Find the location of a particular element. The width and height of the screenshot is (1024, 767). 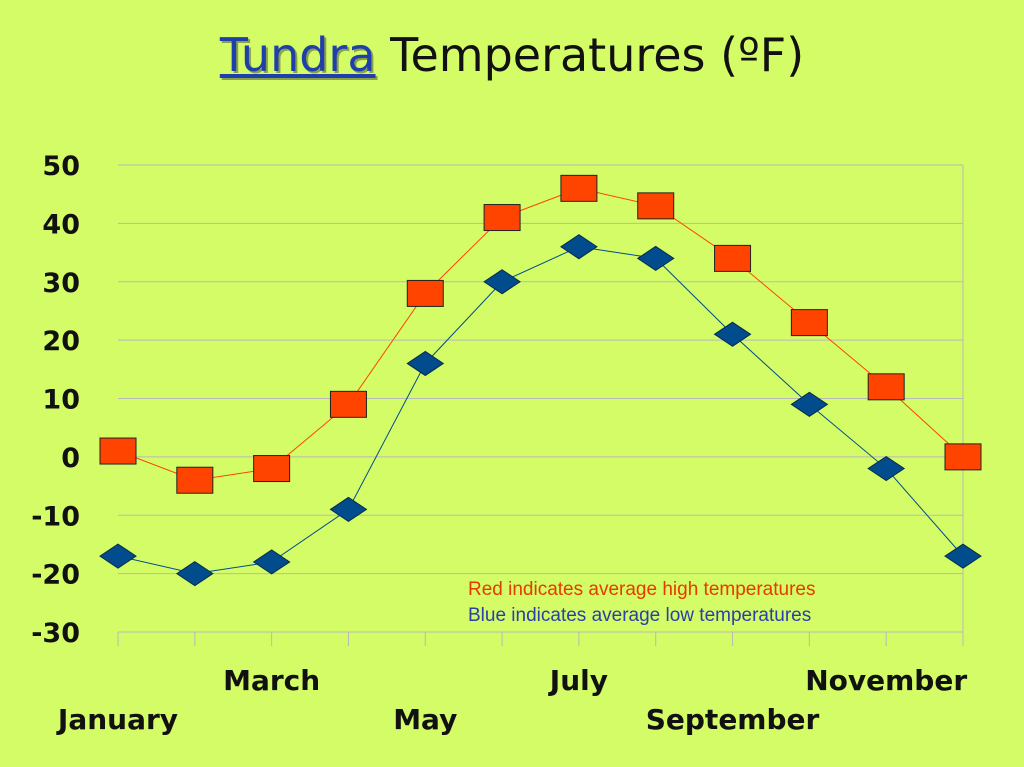

y-tick-label: -20 is located at coordinates (55, 575).